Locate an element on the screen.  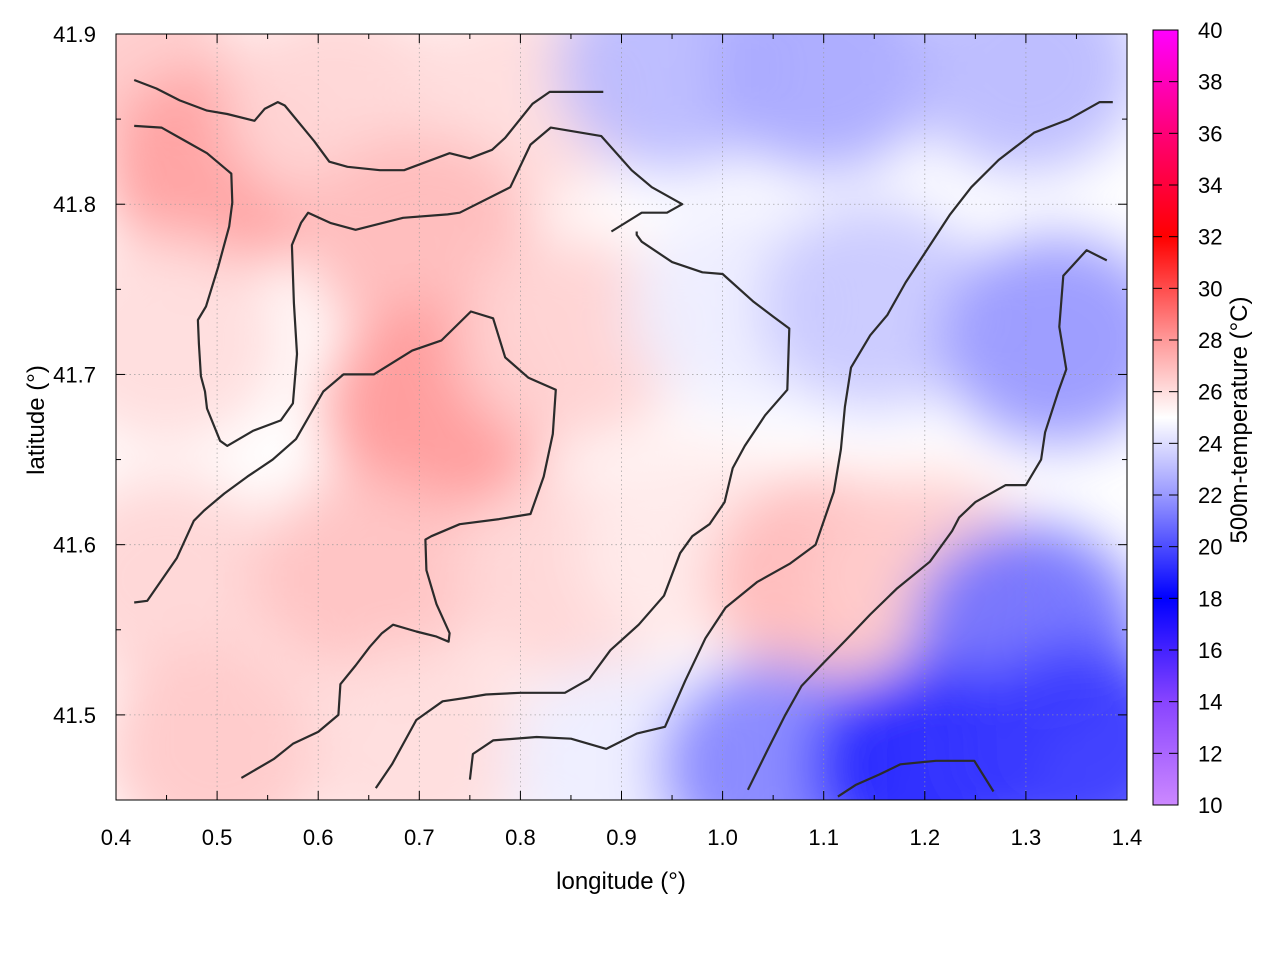
x-tick-label: 0.9 is located at coordinates (621, 837).